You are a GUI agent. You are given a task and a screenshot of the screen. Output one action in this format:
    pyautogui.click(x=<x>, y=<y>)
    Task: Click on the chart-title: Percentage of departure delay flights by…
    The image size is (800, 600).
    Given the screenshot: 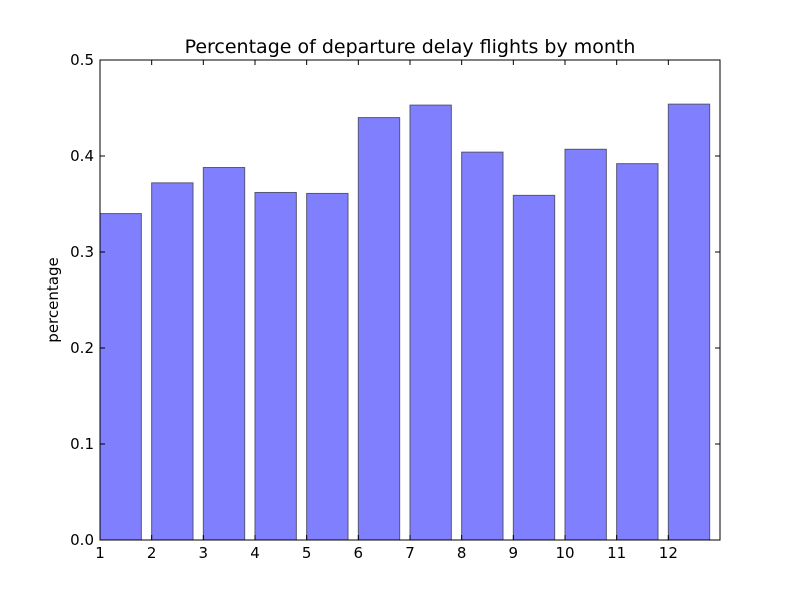 What is the action you would take?
    pyautogui.click(x=410, y=47)
    